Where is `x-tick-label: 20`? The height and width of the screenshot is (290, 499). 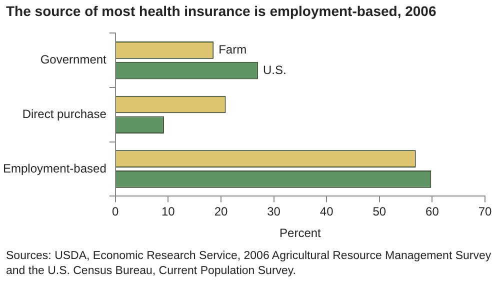
x-tick-label: 20 is located at coordinates (221, 211).